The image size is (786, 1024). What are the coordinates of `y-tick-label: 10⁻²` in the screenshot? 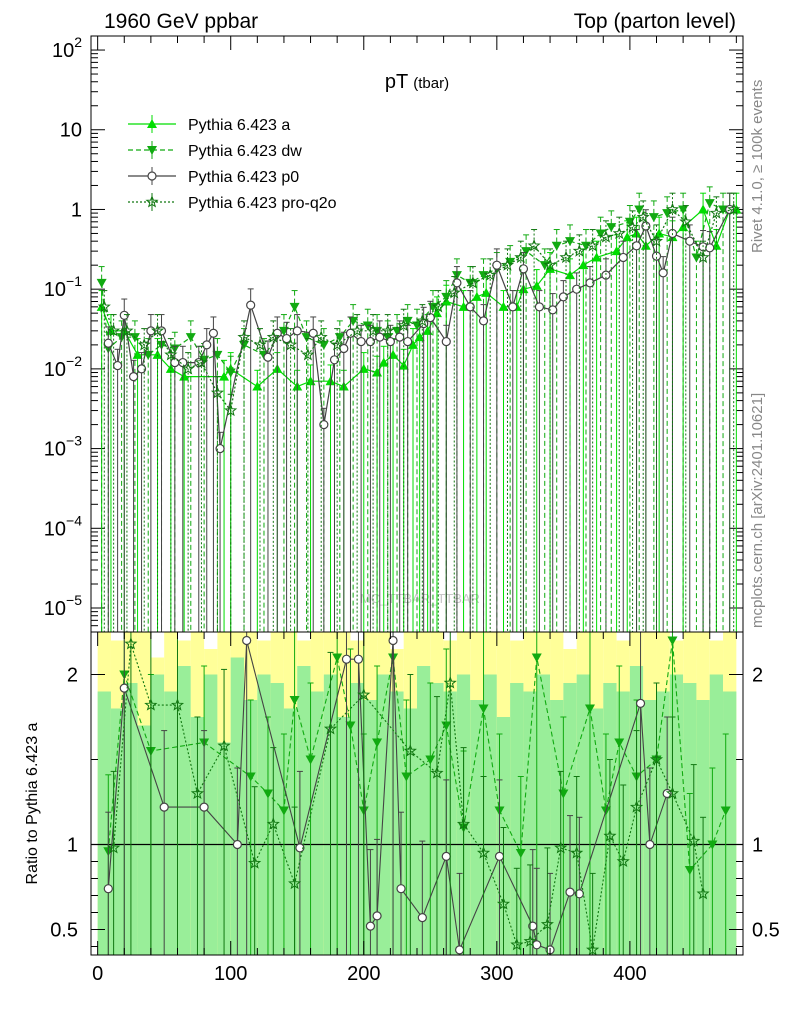 It's located at (63, 367).